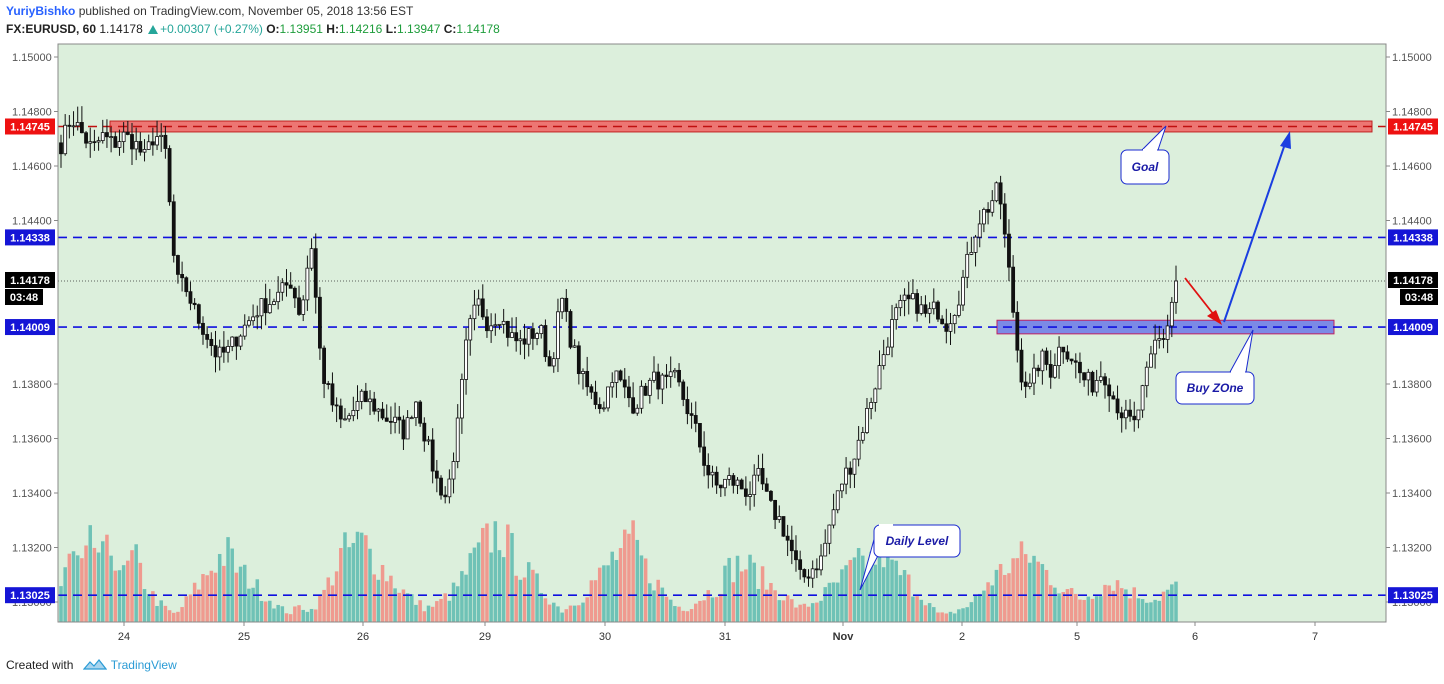  Describe the element at coordinates (1413, 237) in the screenshot. I see `right-price-tag-bg` at that location.